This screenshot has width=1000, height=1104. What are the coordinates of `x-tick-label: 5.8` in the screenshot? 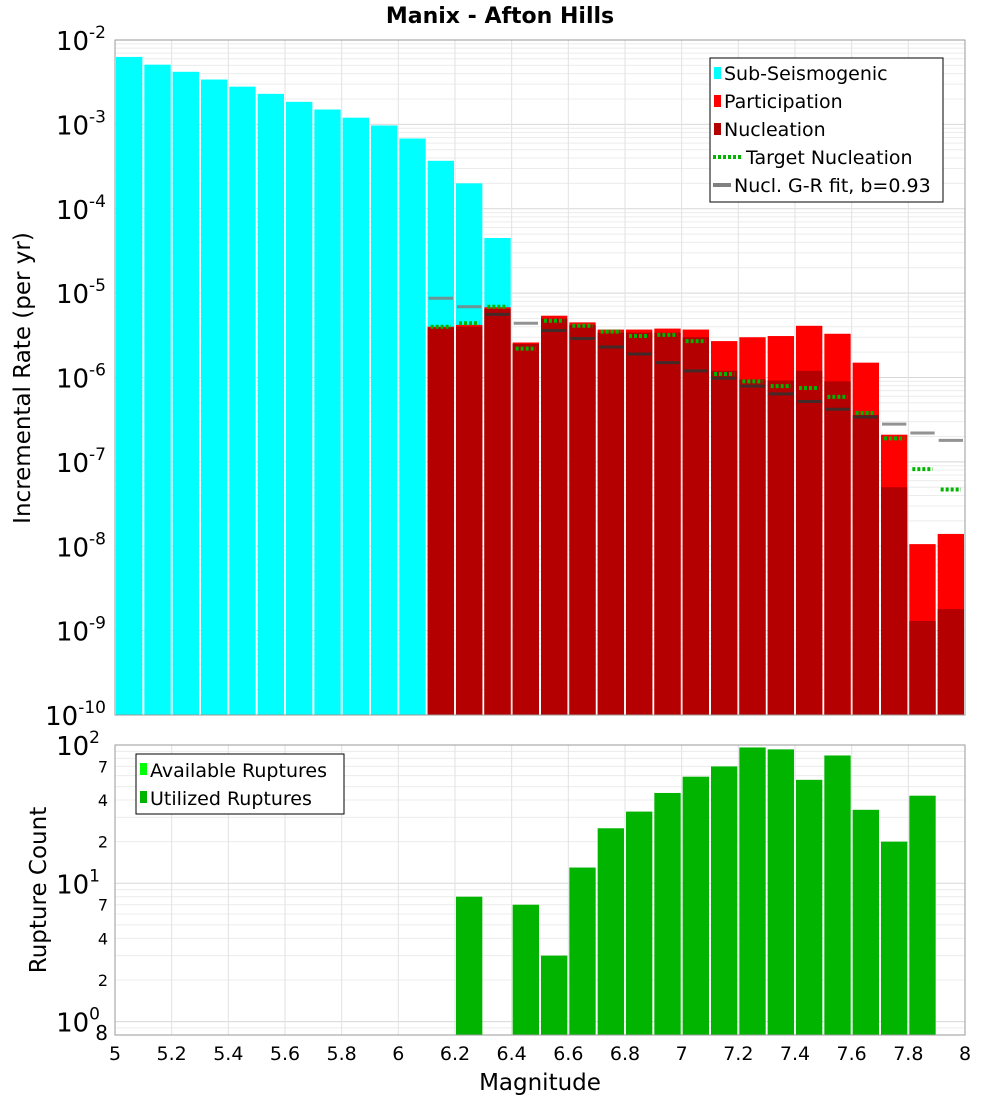 It's located at (342, 1054).